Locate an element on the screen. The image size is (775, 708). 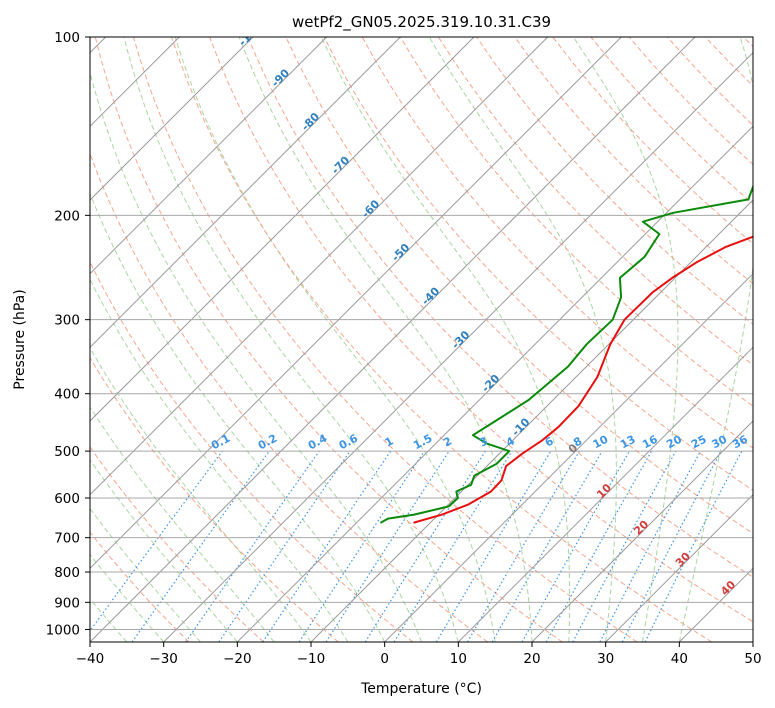
x-tick-label: 30 is located at coordinates (605, 659).